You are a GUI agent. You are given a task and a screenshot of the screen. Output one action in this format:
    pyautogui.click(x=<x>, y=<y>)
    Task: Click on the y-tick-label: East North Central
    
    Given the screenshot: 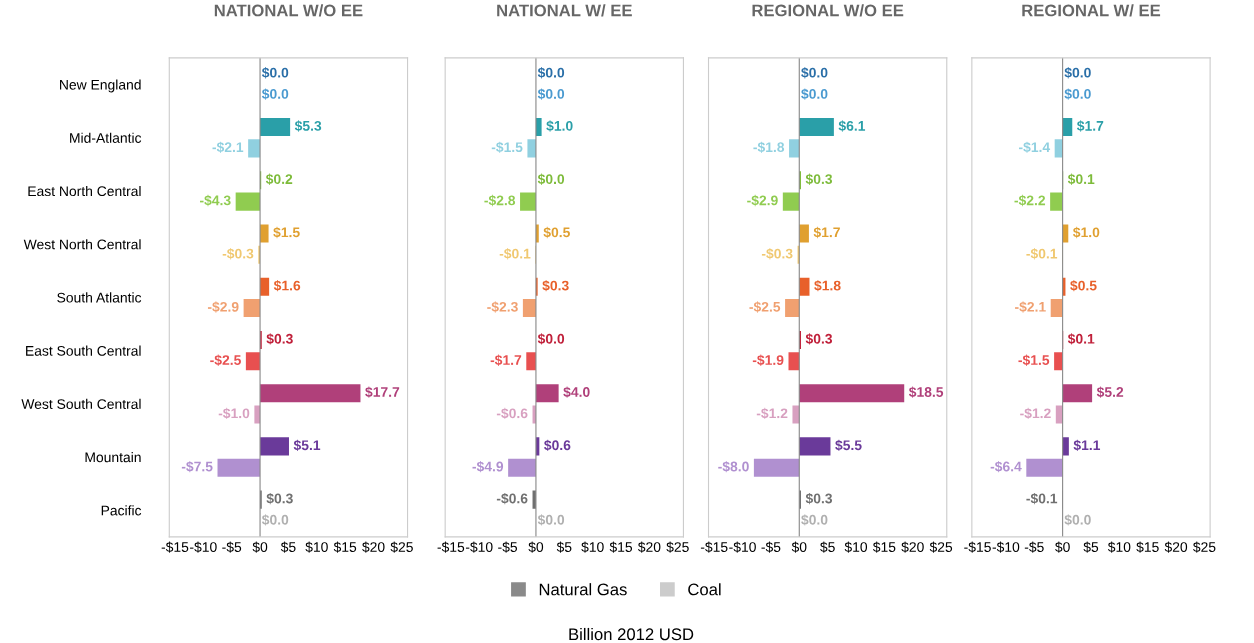 What is the action you would take?
    pyautogui.click(x=84, y=191)
    